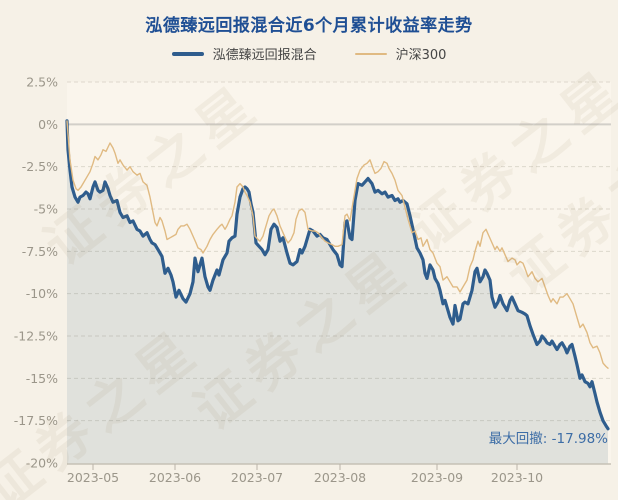 The image size is (618, 500). Describe the element at coordinates (421, 55) in the screenshot. I see `legend-label-index: 沪深300` at that location.